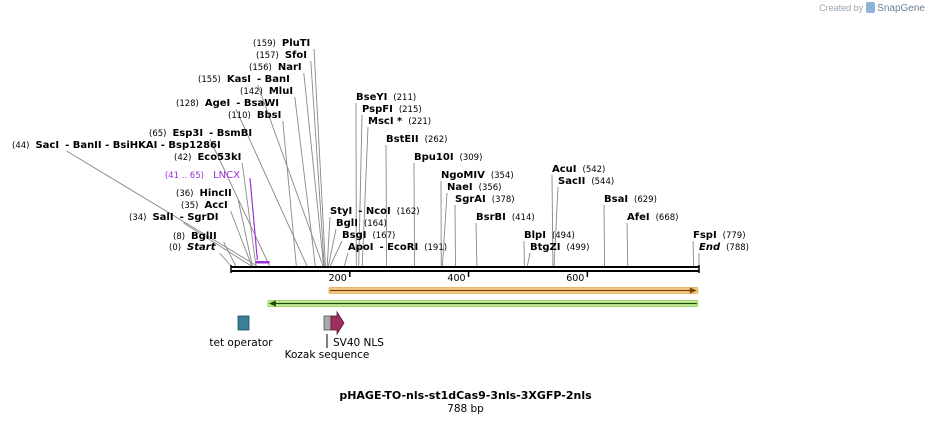 Image resolution: width=931 pixels, height=425 pixels. What do you see at coordinates (162, 208) in the screenshot?
I see `site-leader-saci` at bounding box center [162, 208].